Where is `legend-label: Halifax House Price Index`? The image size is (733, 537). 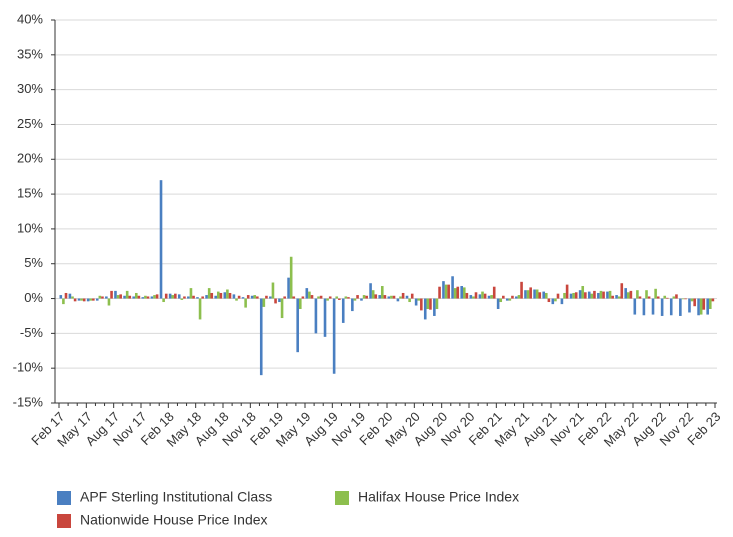
legend-label: Halifax House Price Index is located at coordinates (438, 497).